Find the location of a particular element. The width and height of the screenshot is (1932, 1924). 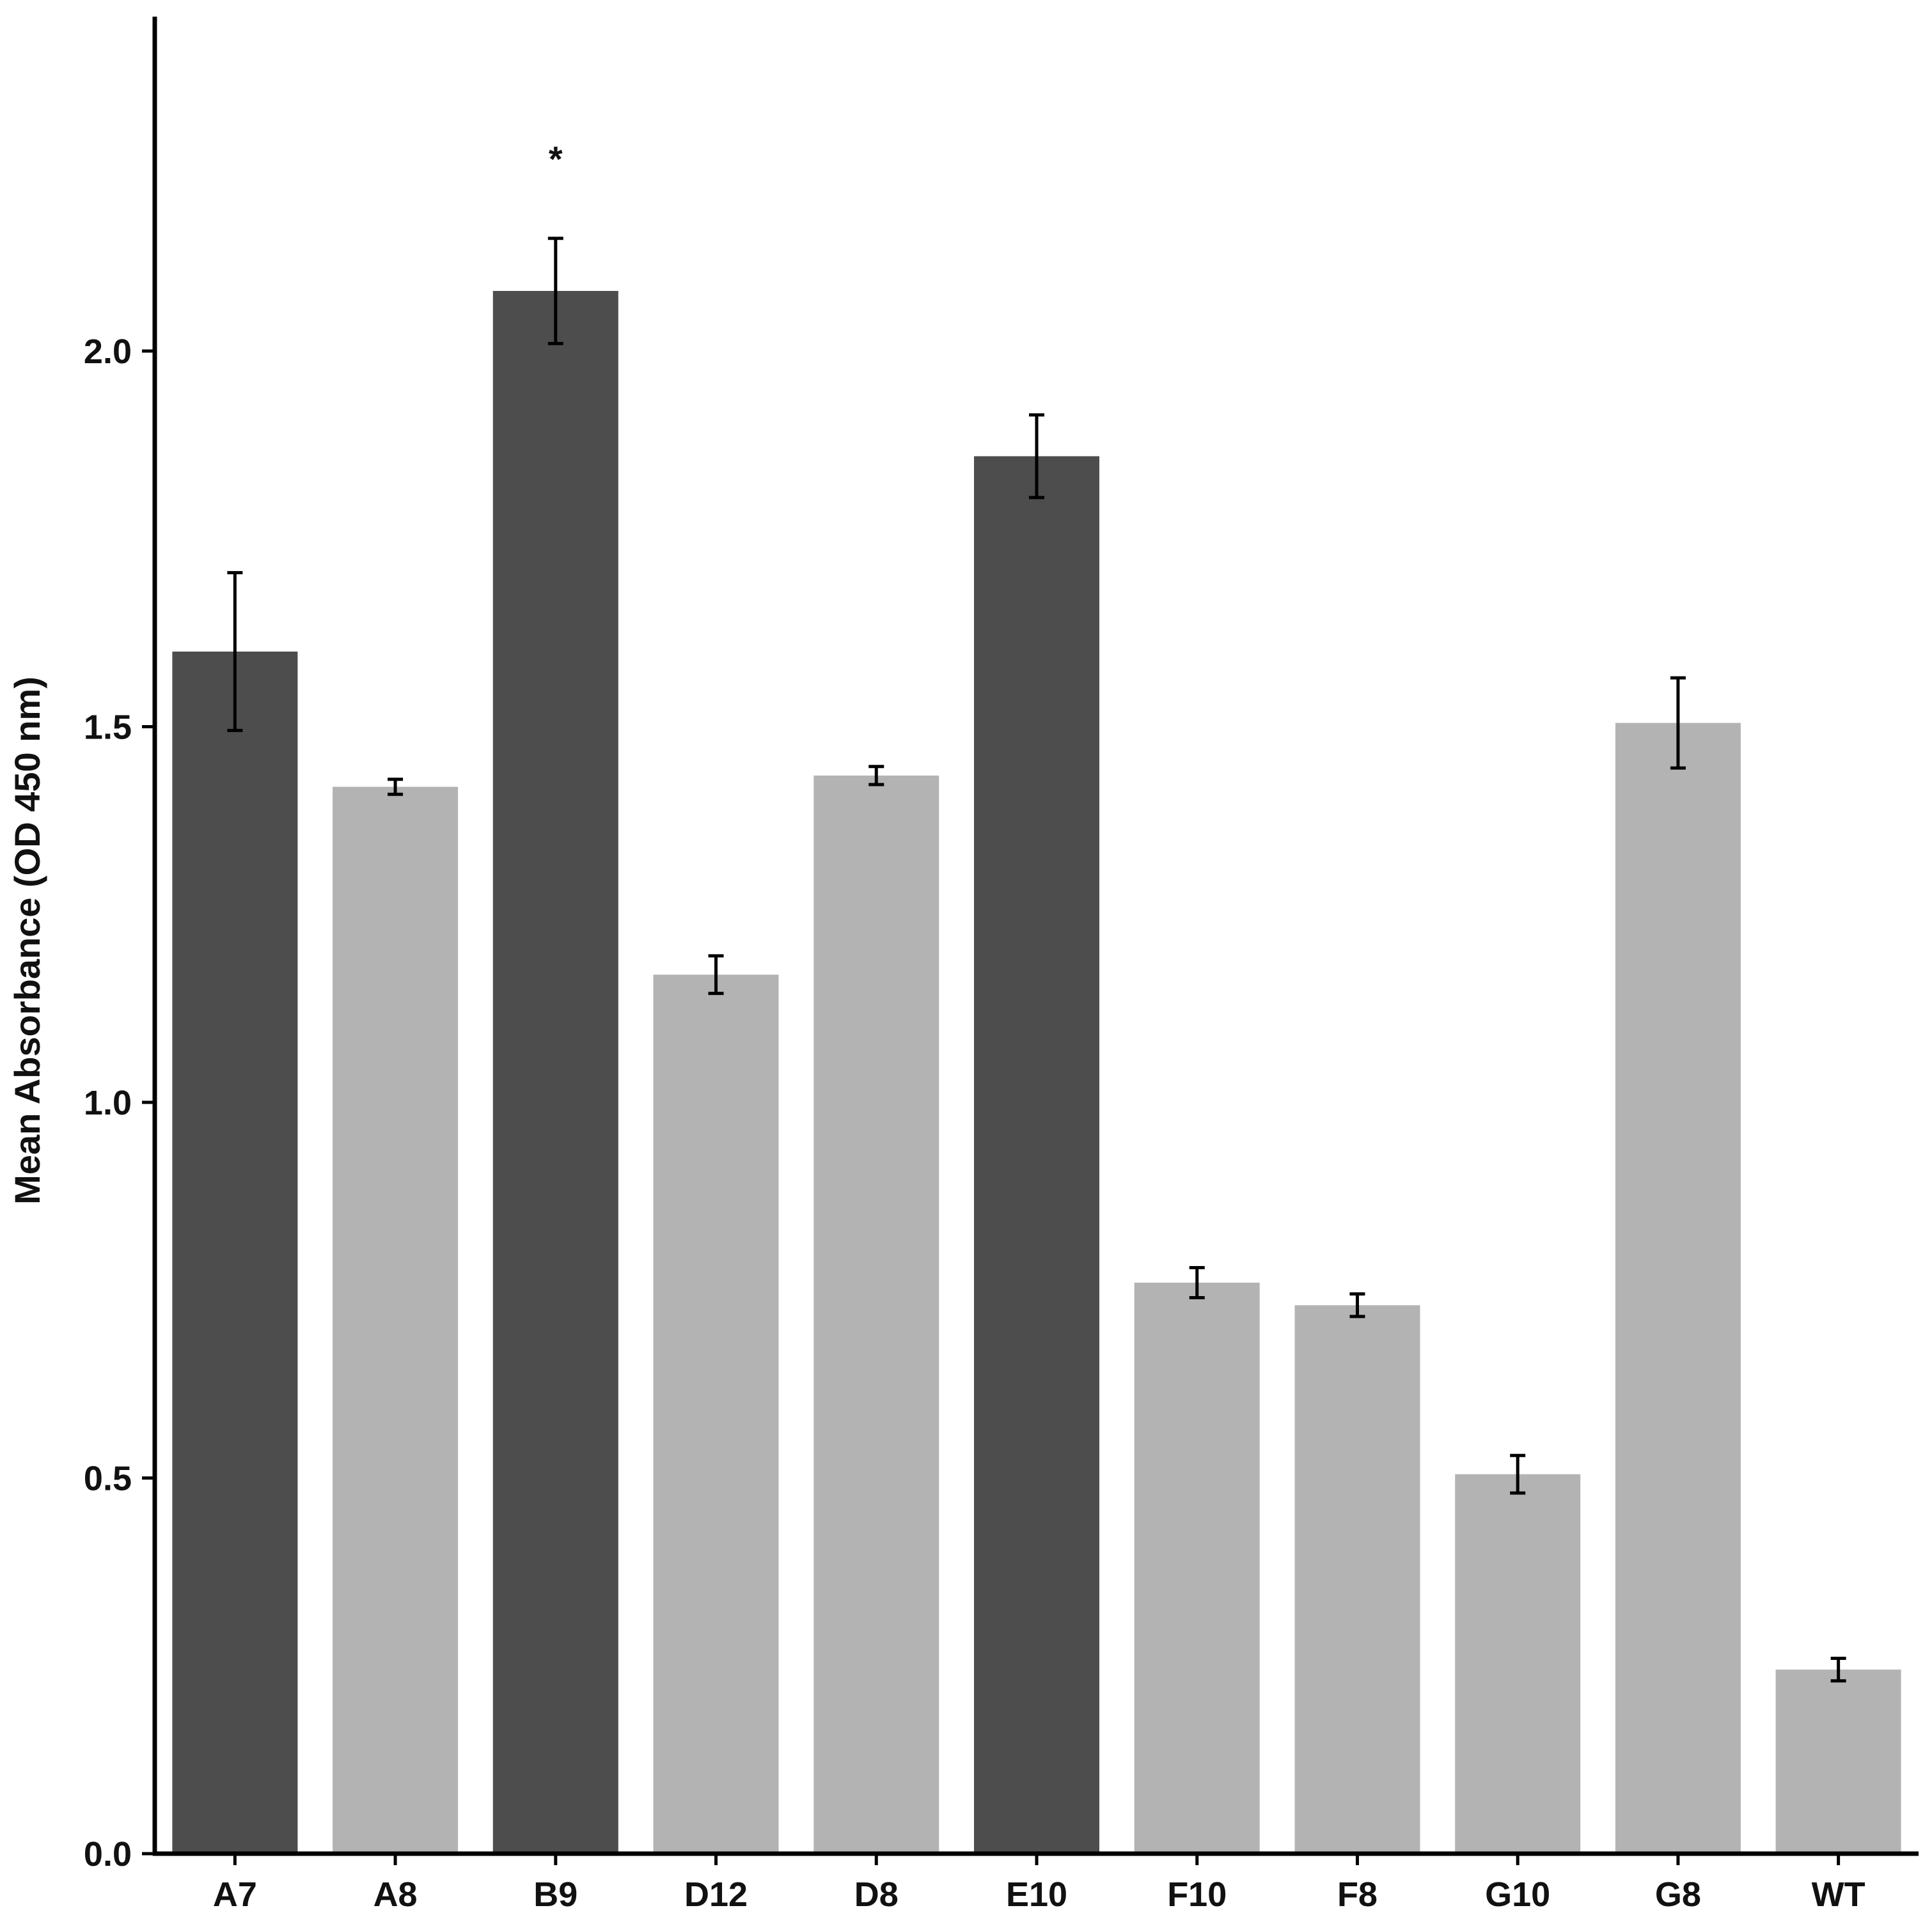

x-tick-label-f8: F8 is located at coordinates (1357, 1894).